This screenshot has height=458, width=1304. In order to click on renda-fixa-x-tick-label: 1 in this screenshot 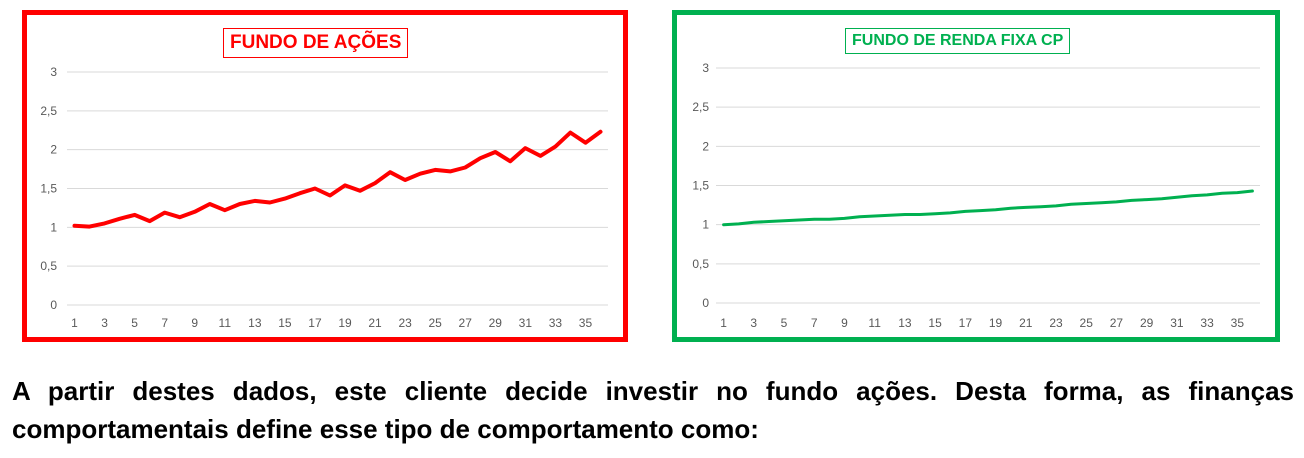, I will do `click(723, 323)`.